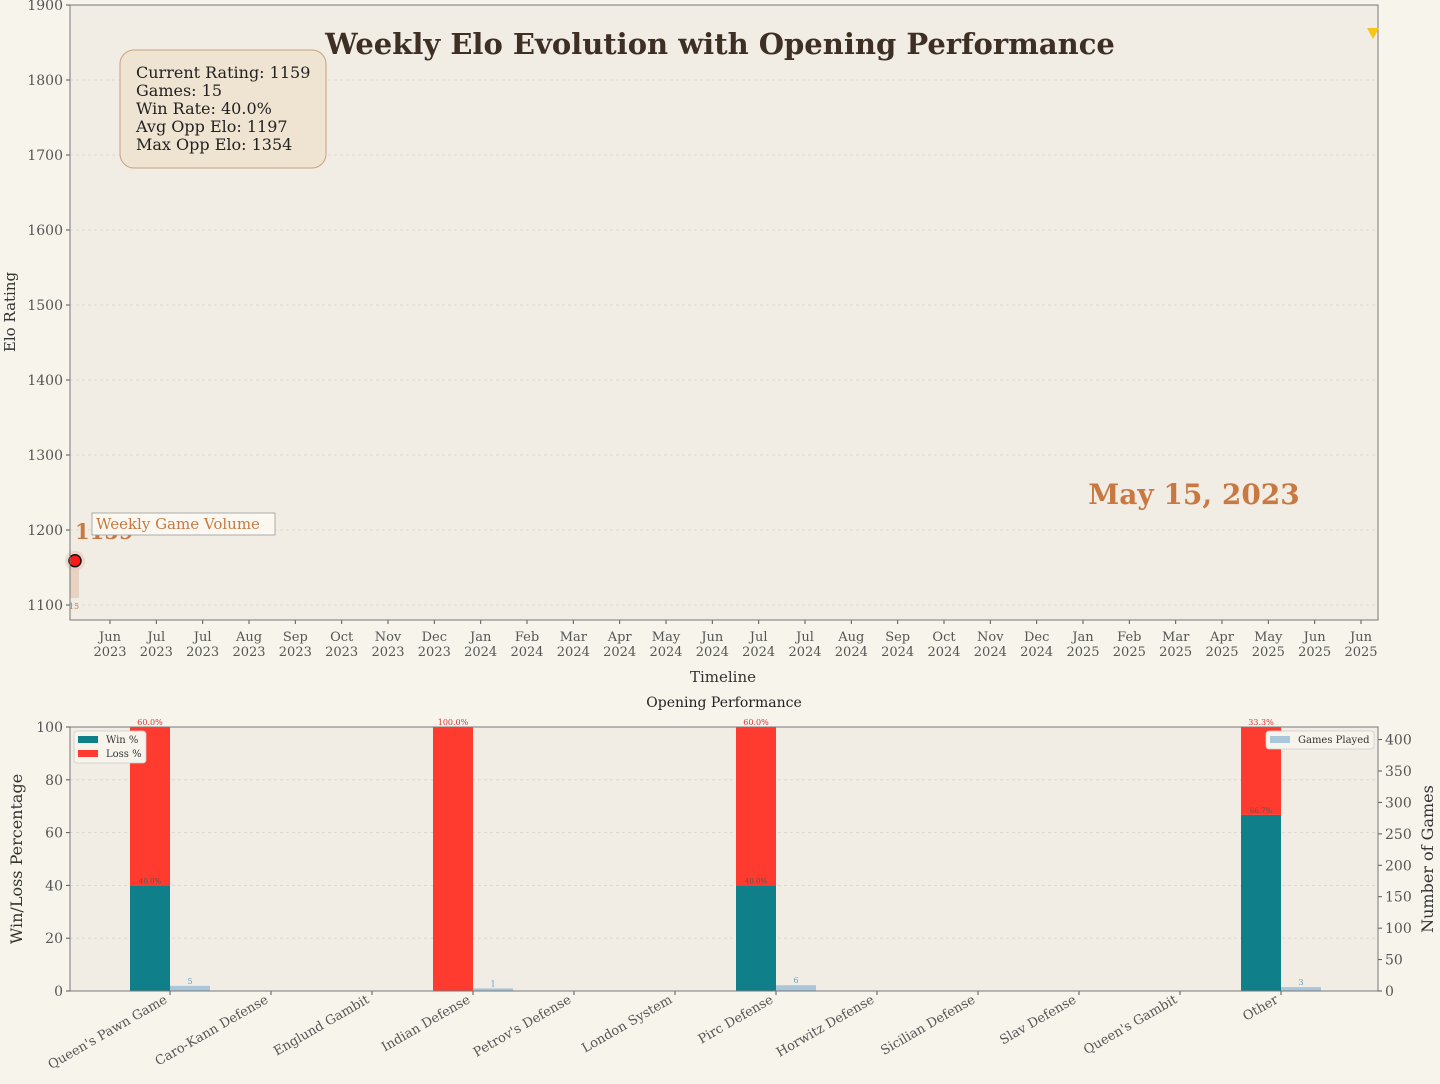 Image resolution: width=1440 pixels, height=1084 pixels. What do you see at coordinates (179, 90) in the screenshot?
I see `stat-games: Games: 15` at bounding box center [179, 90].